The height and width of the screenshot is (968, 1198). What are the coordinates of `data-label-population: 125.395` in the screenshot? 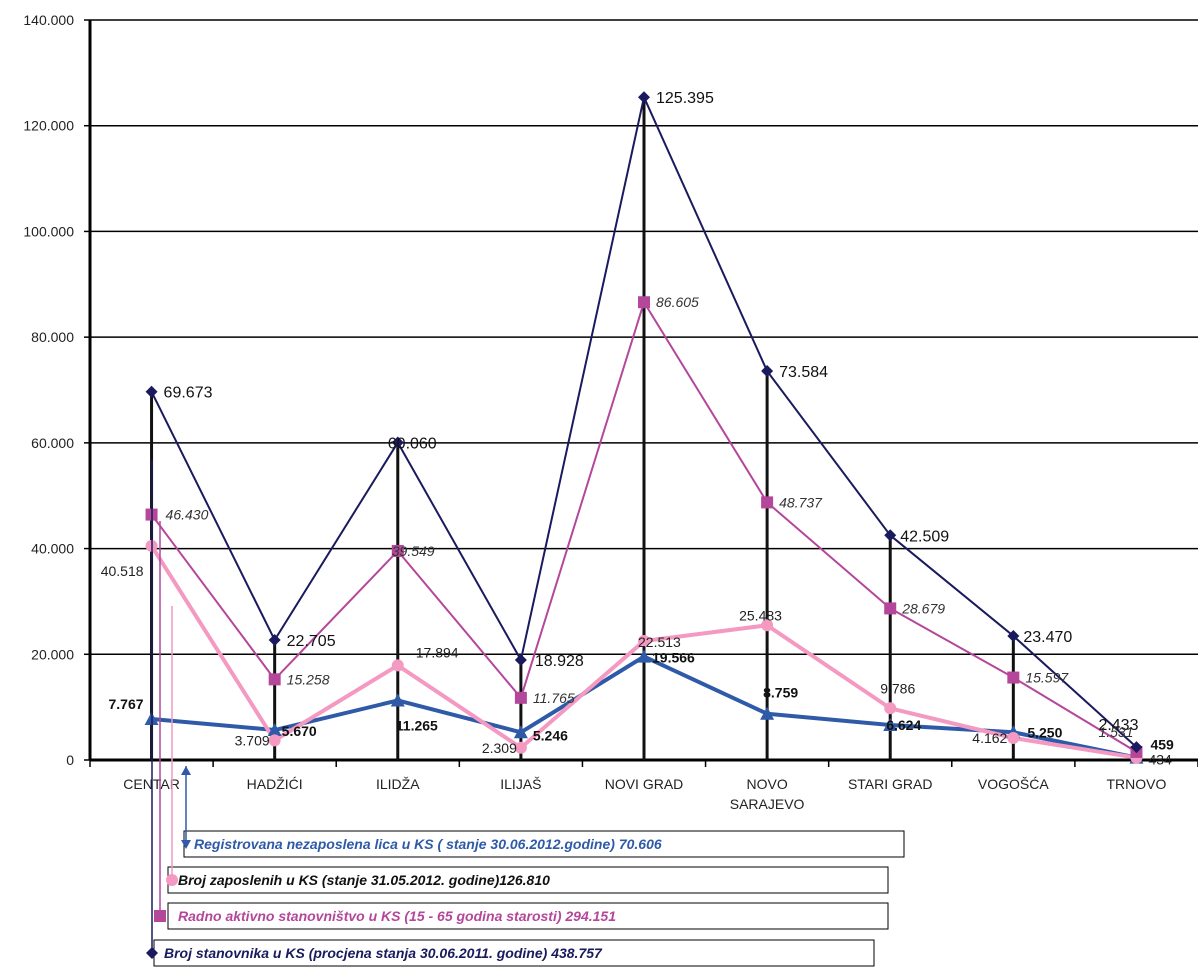 It's located at (685, 98).